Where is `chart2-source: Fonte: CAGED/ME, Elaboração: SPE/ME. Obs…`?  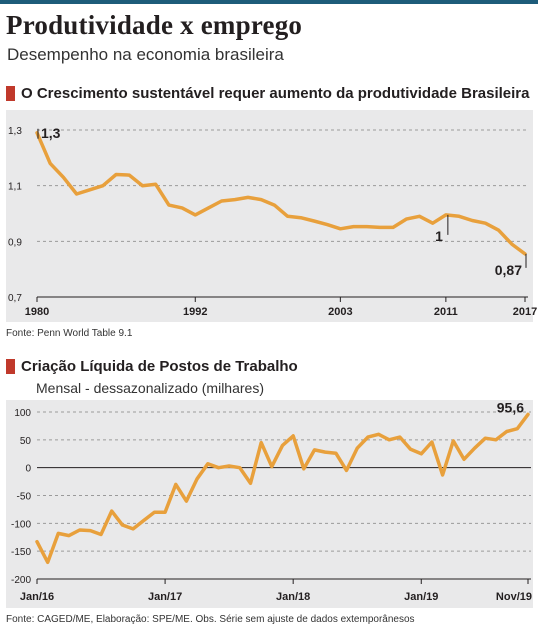
chart2-source: Fonte: CAGED/ME, Elaboração: SPE/ME. Obs… is located at coordinates (210, 619).